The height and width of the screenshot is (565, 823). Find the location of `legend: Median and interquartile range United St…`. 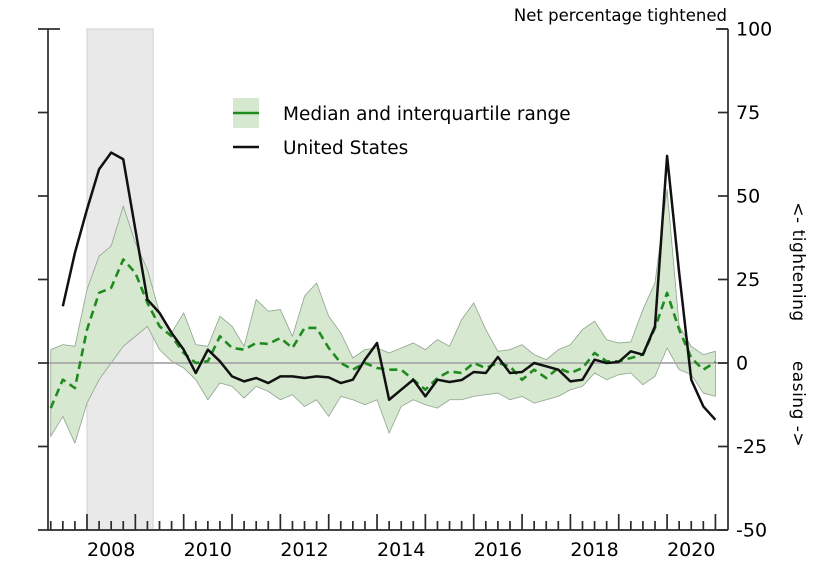

legend: Median and interquartile range United St… is located at coordinates (402, 128).